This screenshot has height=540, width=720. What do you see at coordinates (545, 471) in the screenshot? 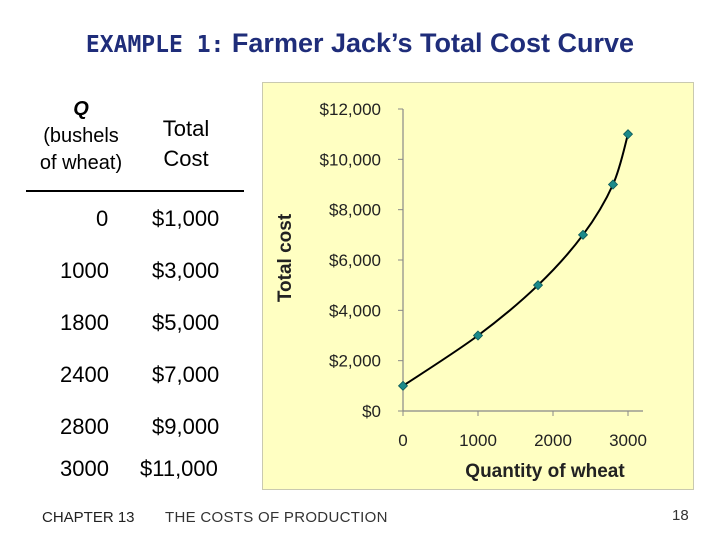
I see `x-axis-label: Quantity of wheat` at bounding box center [545, 471].